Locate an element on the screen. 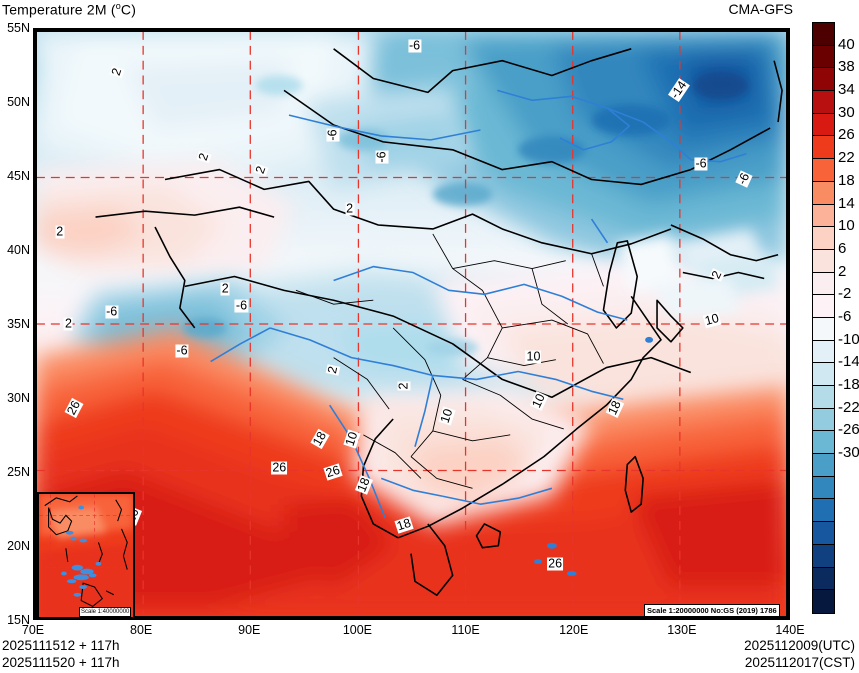 The width and height of the screenshot is (859, 673). lat-tick-55N: 55N is located at coordinates (18, 28).